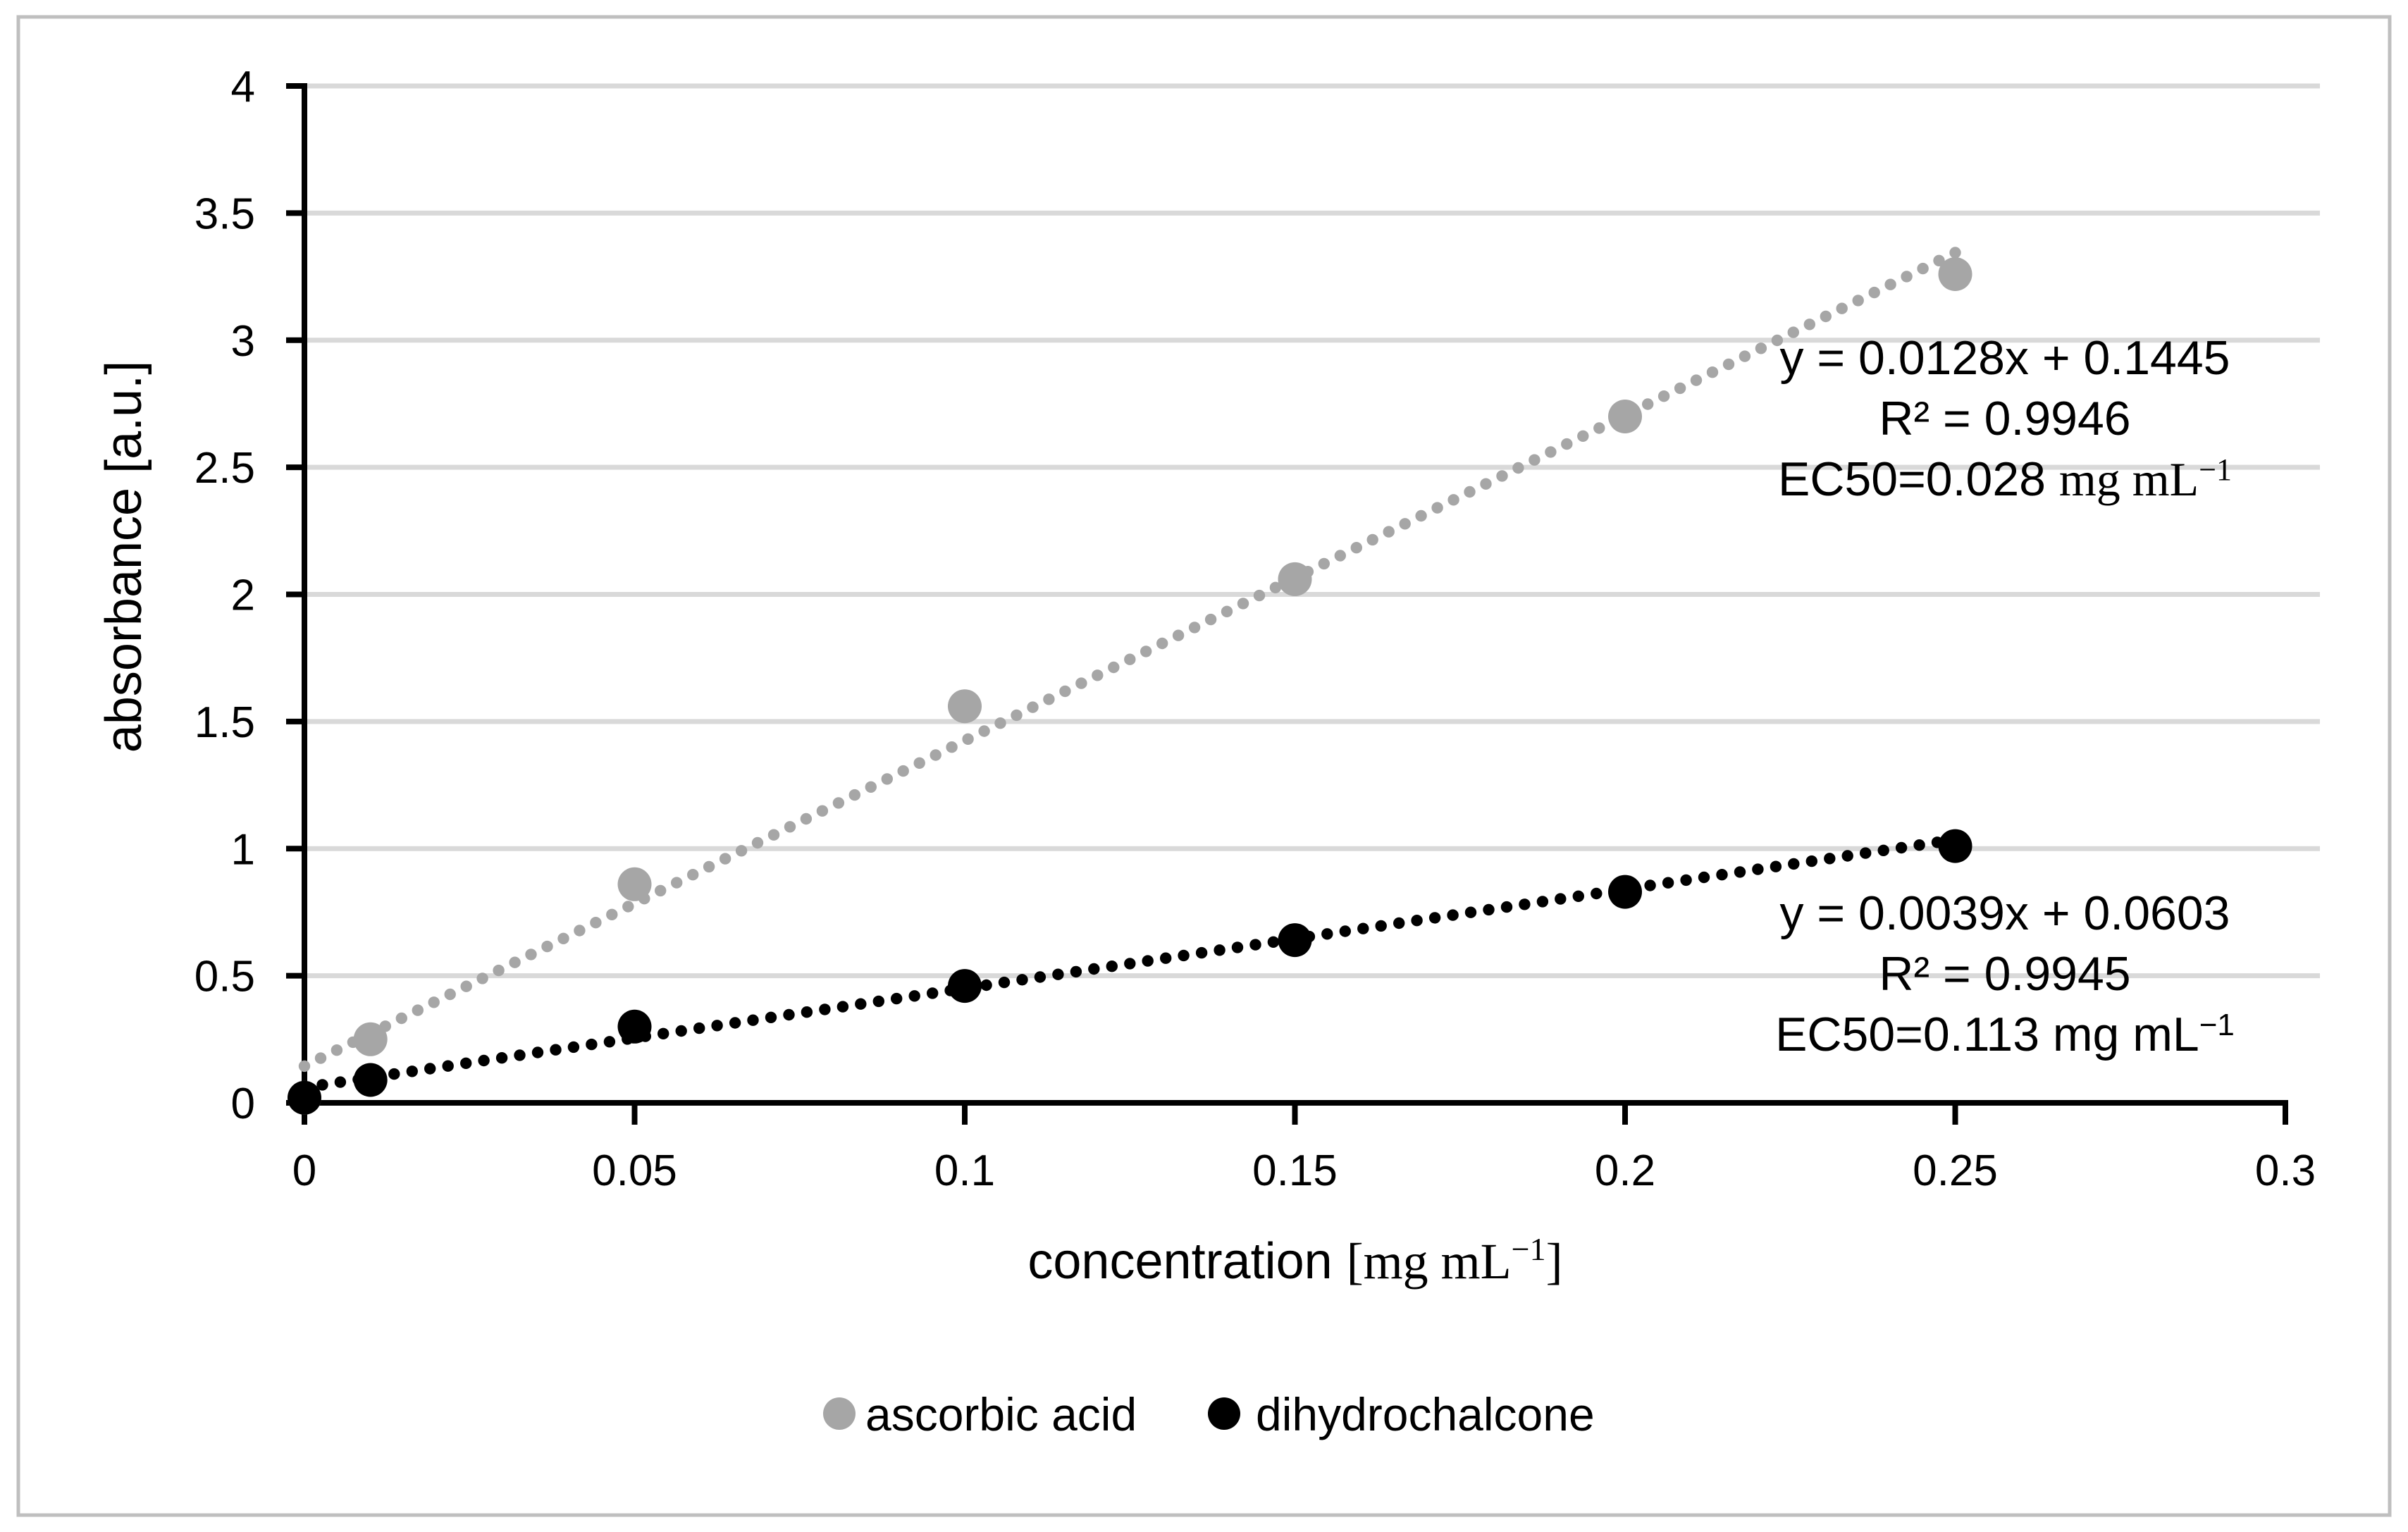 The height and width of the screenshot is (1532, 2408). Describe the element at coordinates (225, 977) in the screenshot. I see `y-tick-label: 0.5` at that location.